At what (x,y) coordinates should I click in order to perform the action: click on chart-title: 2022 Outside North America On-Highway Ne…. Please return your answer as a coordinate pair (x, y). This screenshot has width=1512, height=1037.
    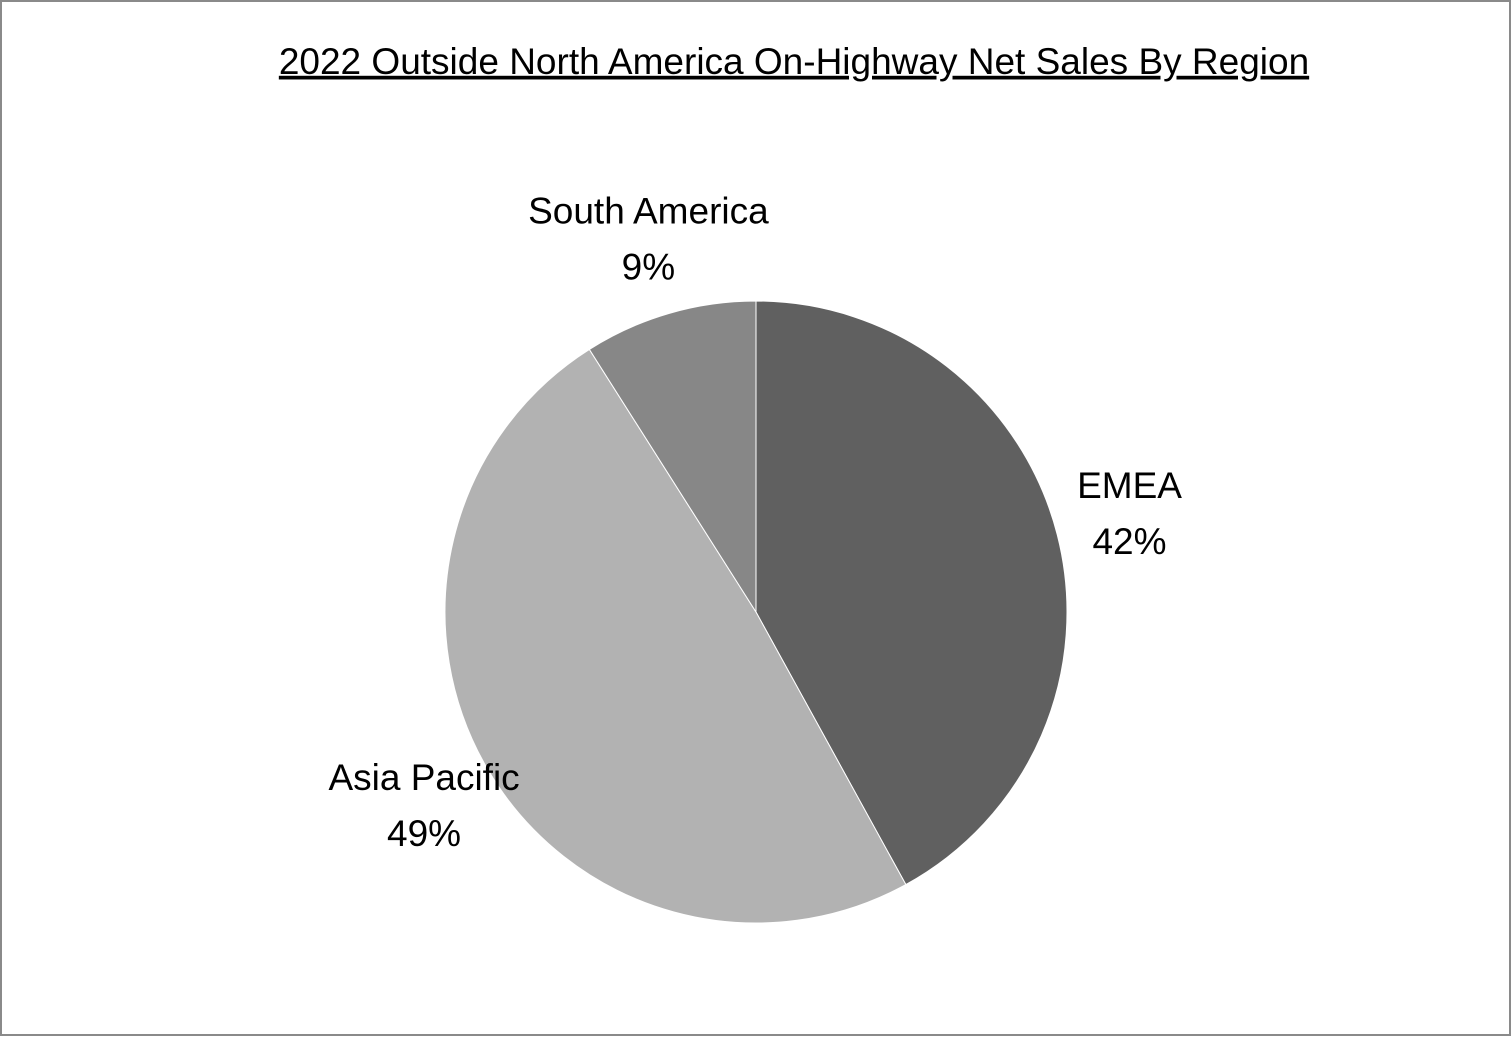
    Looking at the image, I should click on (794, 61).